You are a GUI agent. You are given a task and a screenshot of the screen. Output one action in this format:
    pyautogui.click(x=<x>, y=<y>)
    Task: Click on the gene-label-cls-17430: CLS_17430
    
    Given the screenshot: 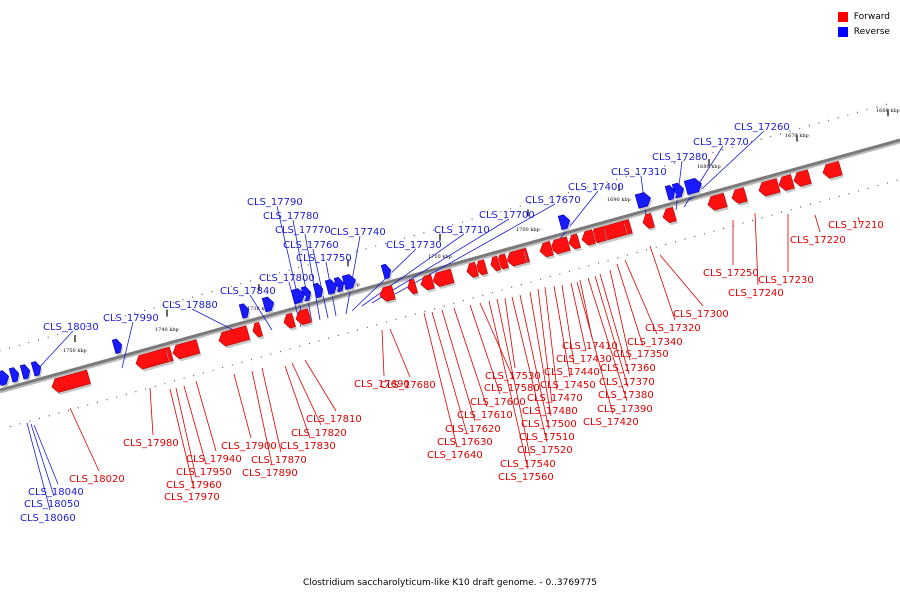 What is the action you would take?
    pyautogui.click(x=584, y=359)
    